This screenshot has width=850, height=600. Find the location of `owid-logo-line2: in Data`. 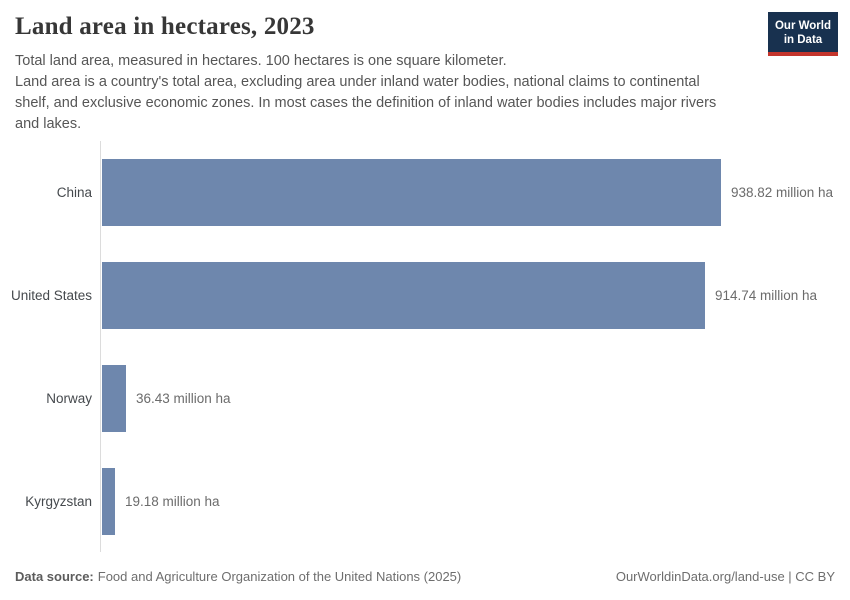

owid-logo-line2: in Data is located at coordinates (803, 40).